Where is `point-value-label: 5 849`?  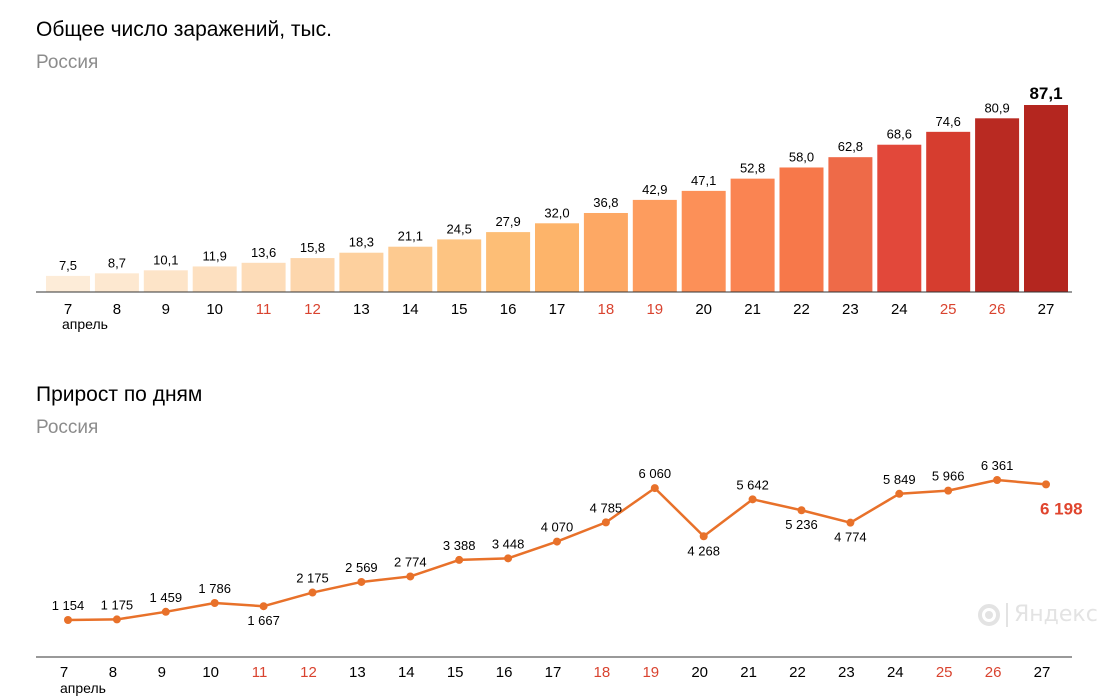 point-value-label: 5 849 is located at coordinates (899, 479).